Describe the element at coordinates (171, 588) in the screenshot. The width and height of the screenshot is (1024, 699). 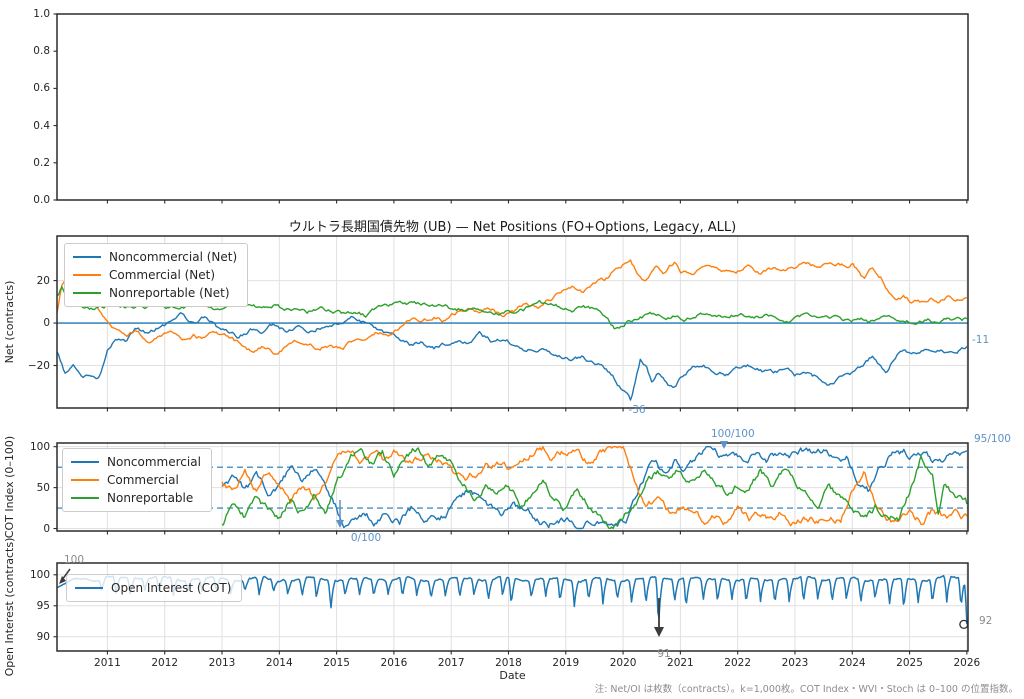
I see `legend-label: Open Interest (COT)` at that location.